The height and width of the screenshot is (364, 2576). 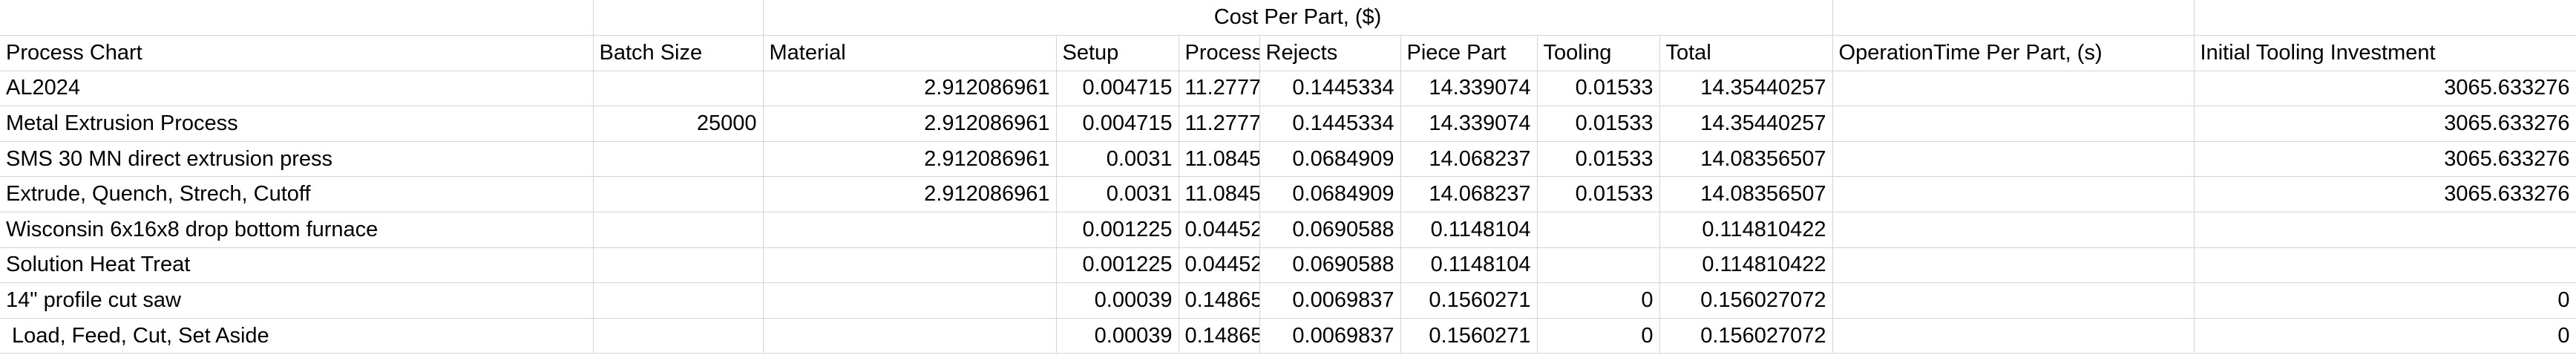 I want to click on value-cell: 25000, so click(x=678, y=123).